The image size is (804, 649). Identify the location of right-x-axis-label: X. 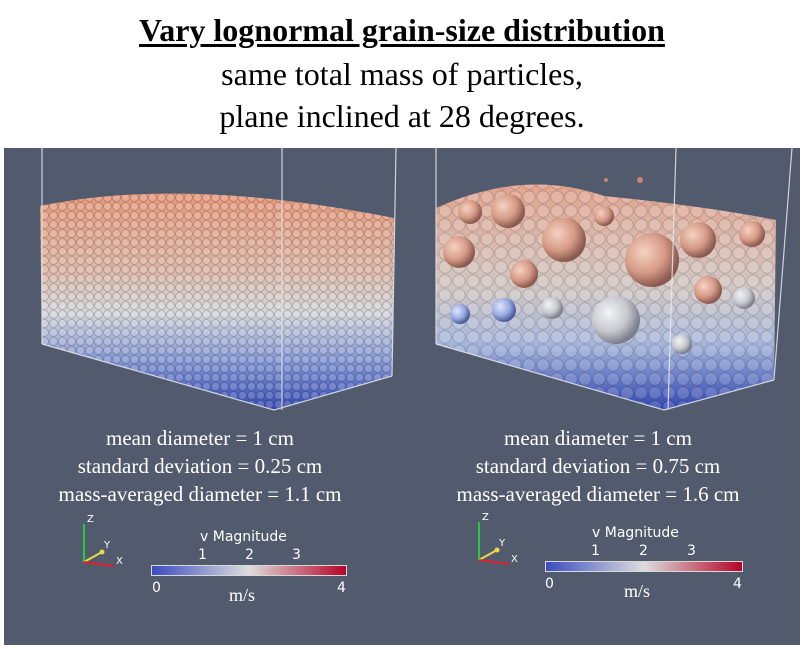
(514, 559).